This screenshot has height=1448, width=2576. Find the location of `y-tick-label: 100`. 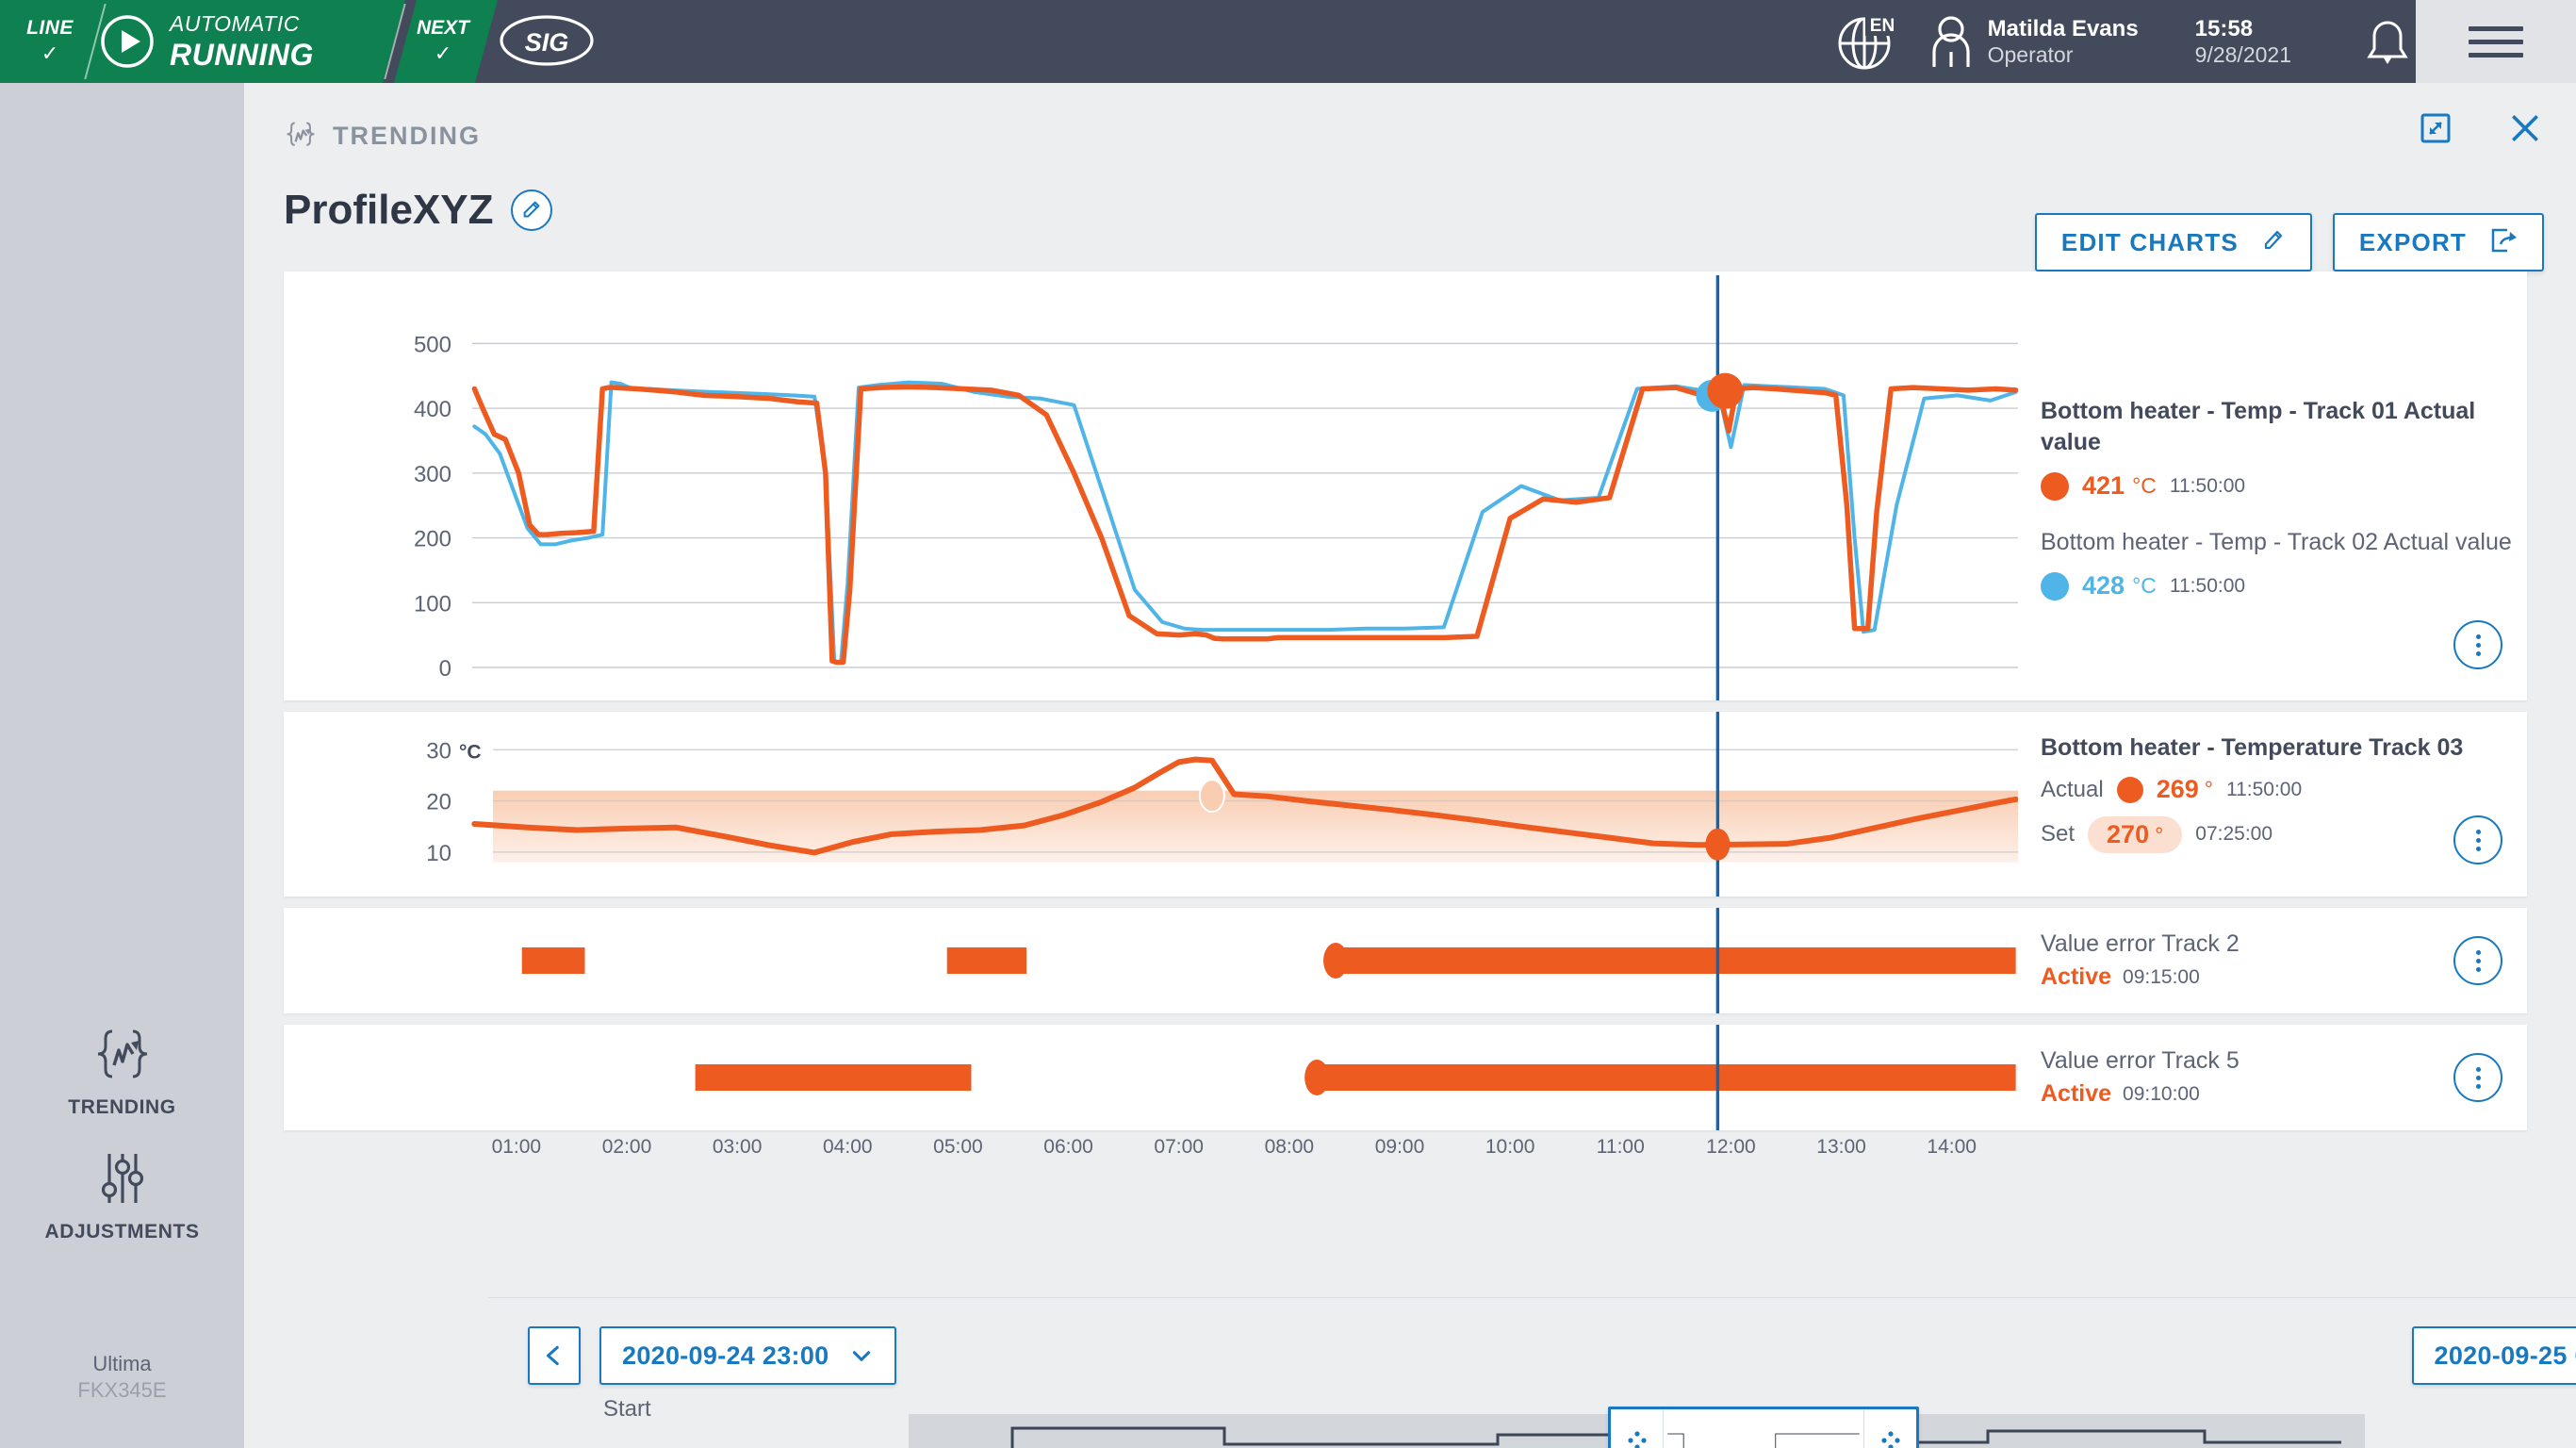

y-tick-label: 100 is located at coordinates (432, 604).